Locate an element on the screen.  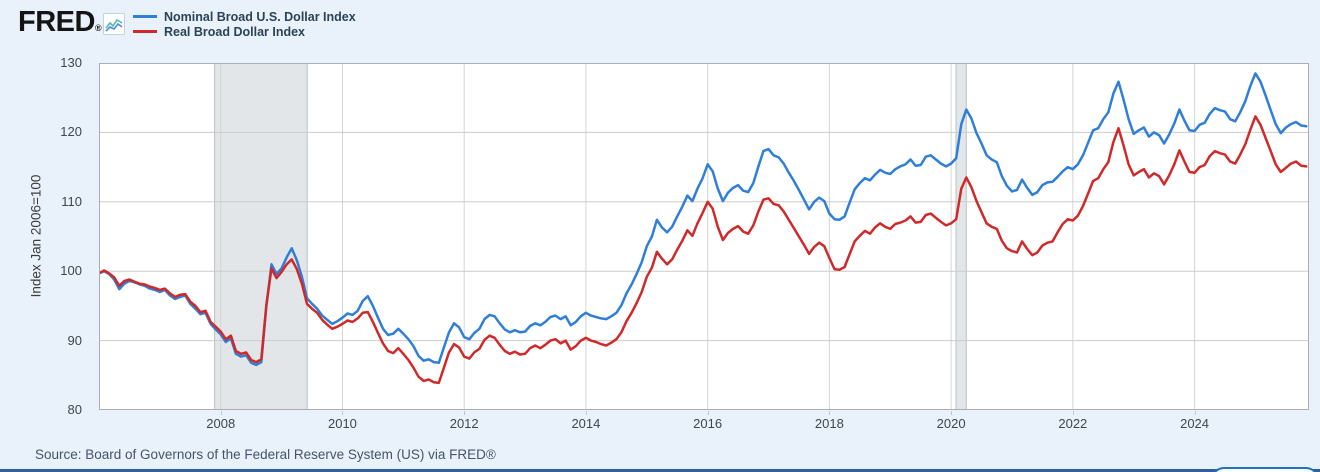
real-line-swatch is located at coordinates (145, 31).